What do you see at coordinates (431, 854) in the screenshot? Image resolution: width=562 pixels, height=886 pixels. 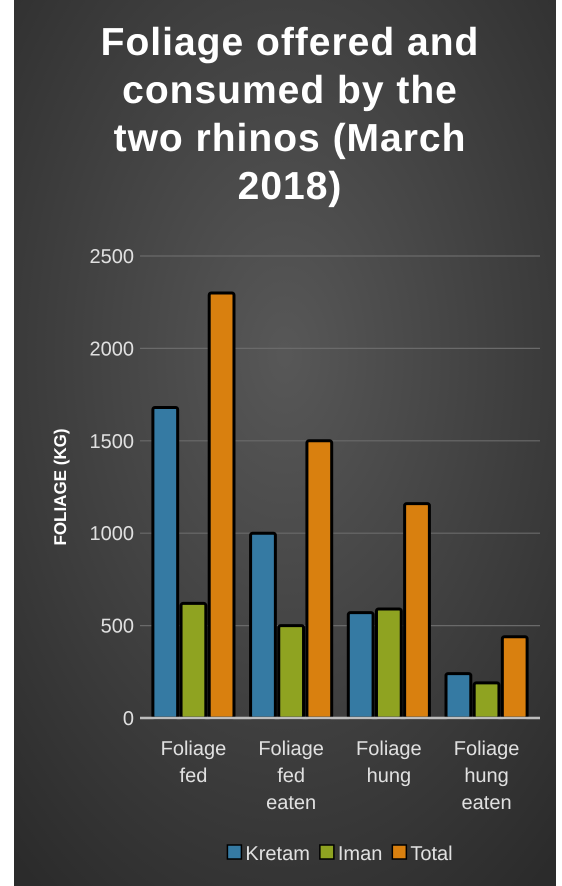 I see `legend-label: Total` at bounding box center [431, 854].